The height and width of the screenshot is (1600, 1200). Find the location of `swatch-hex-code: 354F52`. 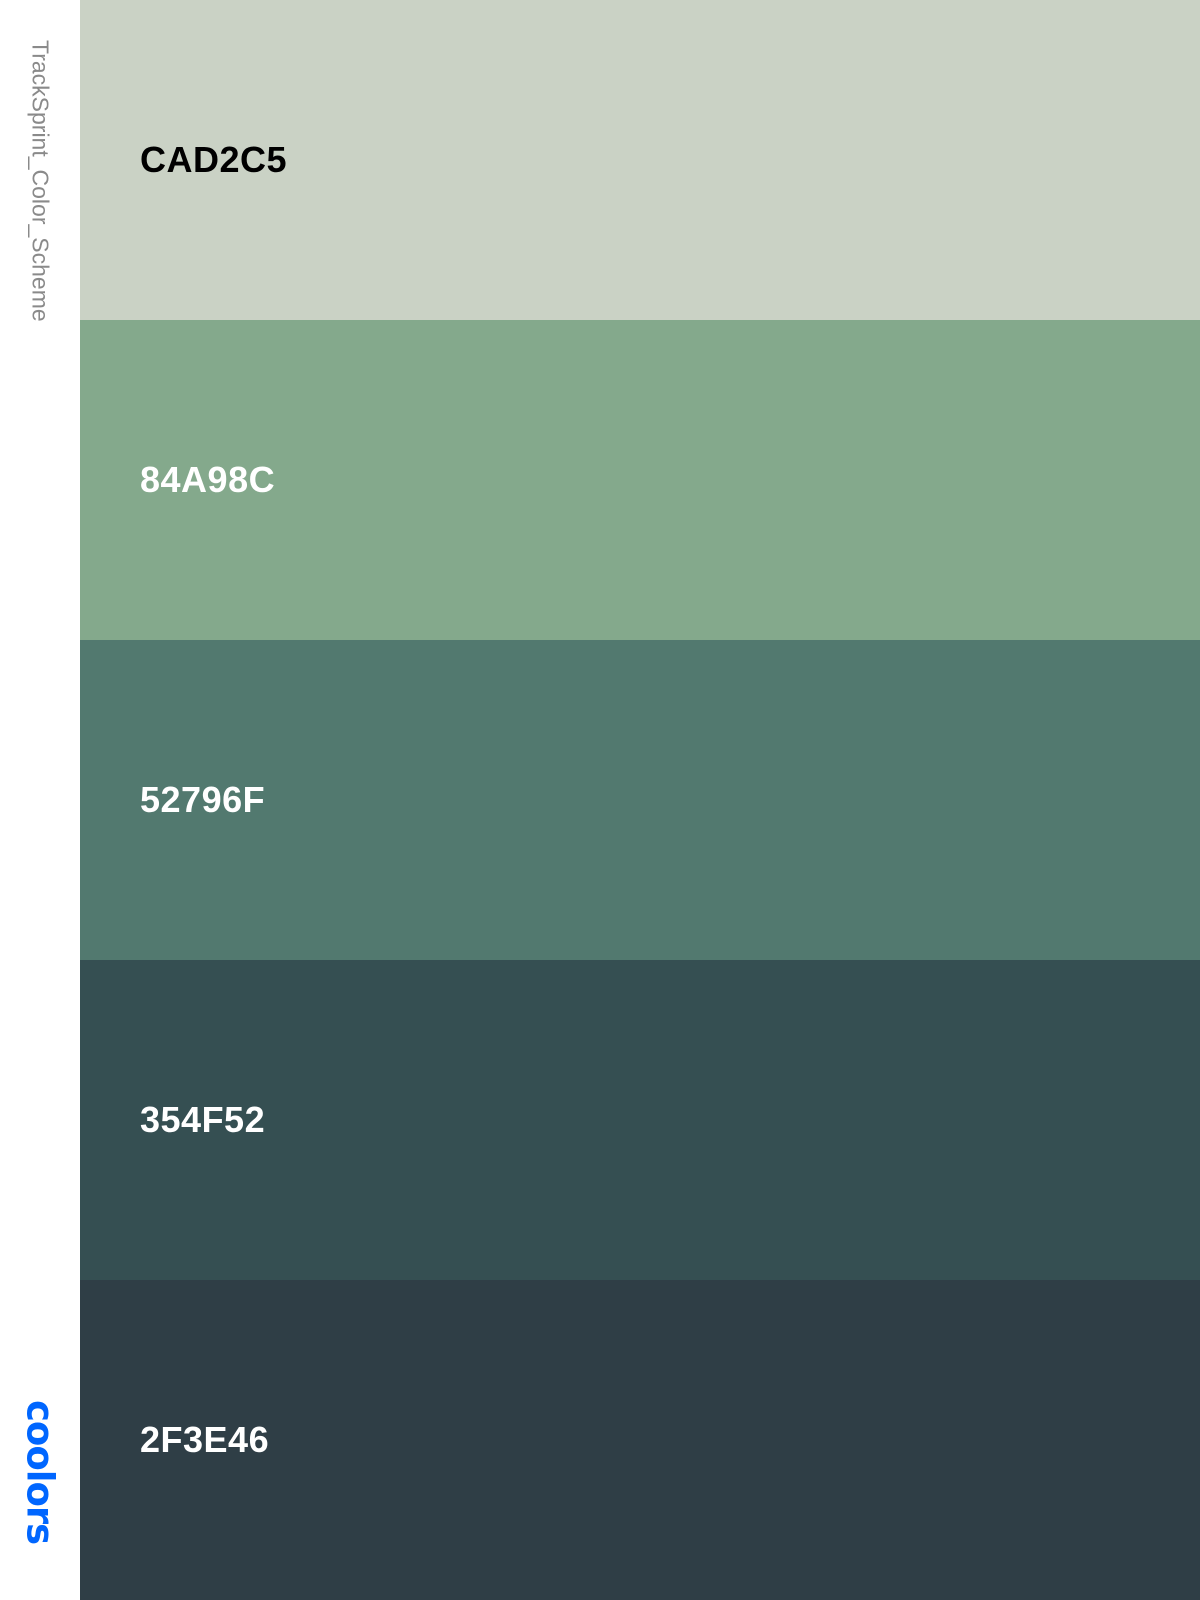

swatch-hex-code: 354F52 is located at coordinates (203, 1119).